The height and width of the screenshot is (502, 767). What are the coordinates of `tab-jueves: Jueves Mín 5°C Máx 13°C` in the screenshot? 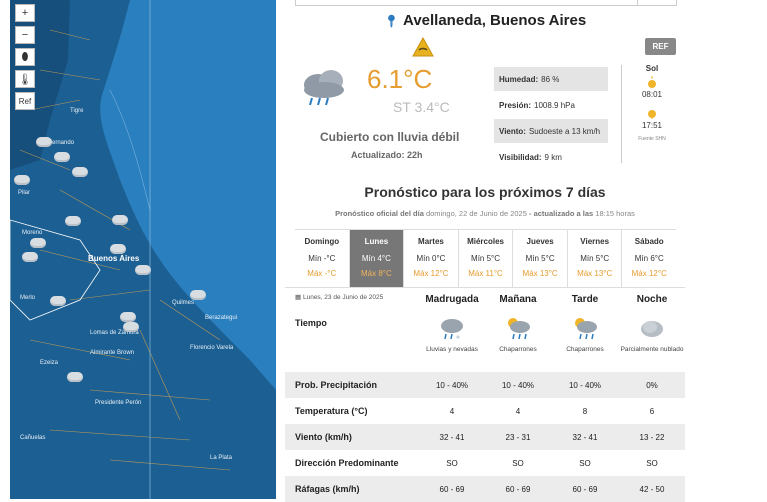 It's located at (540, 258).